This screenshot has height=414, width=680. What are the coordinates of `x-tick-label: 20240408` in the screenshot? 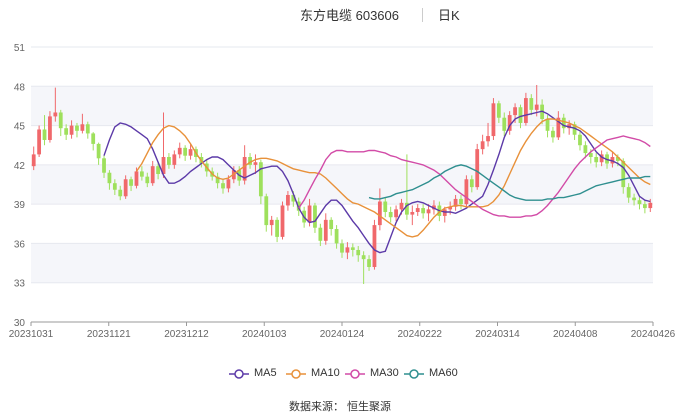 It's located at (575, 334).